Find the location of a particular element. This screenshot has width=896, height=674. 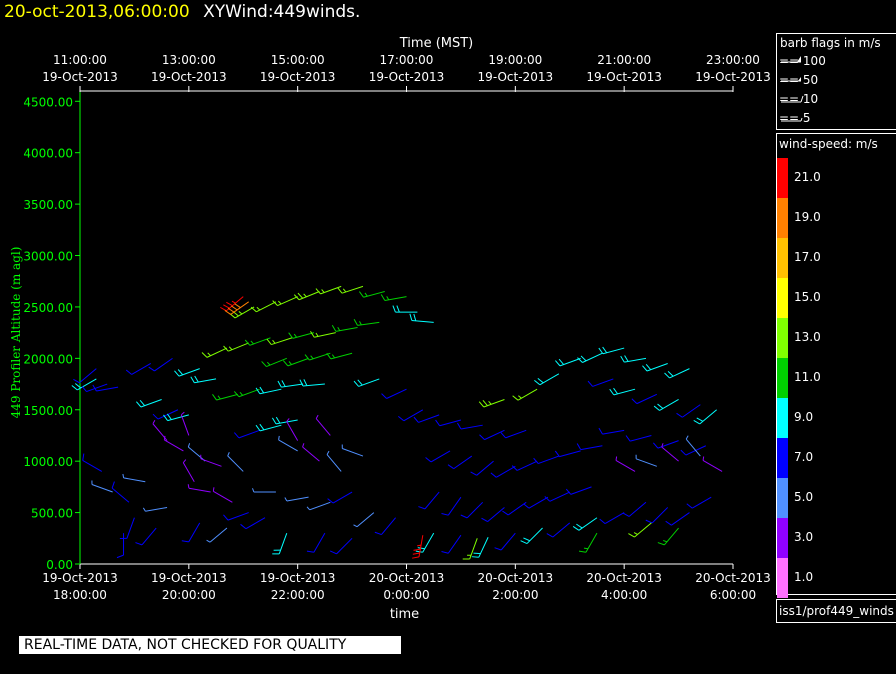

wind-speed-swatch-label: 13.0 is located at coordinates (807, 337).